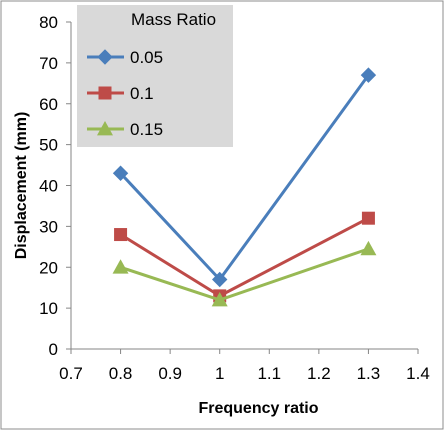 Image resolution: width=444 pixels, height=430 pixels. I want to click on legend-label: 0.05, so click(146, 57).